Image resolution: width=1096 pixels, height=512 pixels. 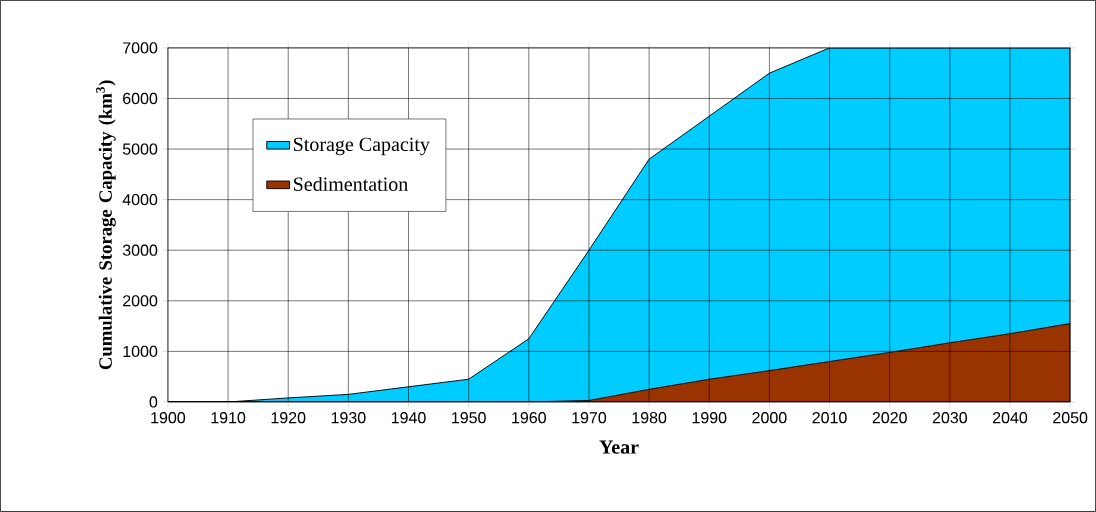 What do you see at coordinates (649, 418) in the screenshot?
I see `x-tick-label: 1980` at bounding box center [649, 418].